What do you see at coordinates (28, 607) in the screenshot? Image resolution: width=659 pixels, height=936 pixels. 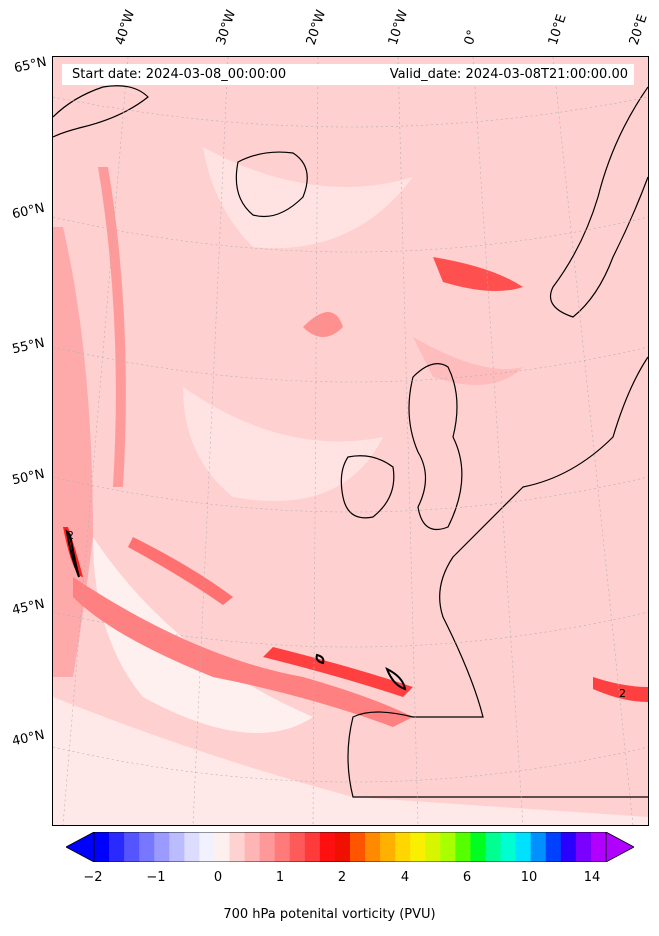 I see `lat-label-45n: 45°N` at bounding box center [28, 607].